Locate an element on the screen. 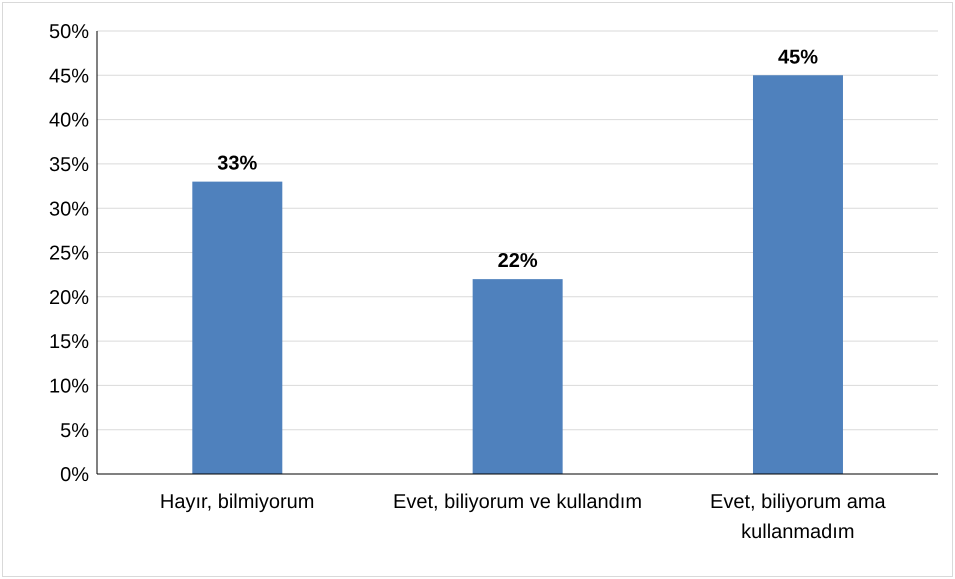 The width and height of the screenshot is (955, 579). y-tick-label: 10% is located at coordinates (69, 387).